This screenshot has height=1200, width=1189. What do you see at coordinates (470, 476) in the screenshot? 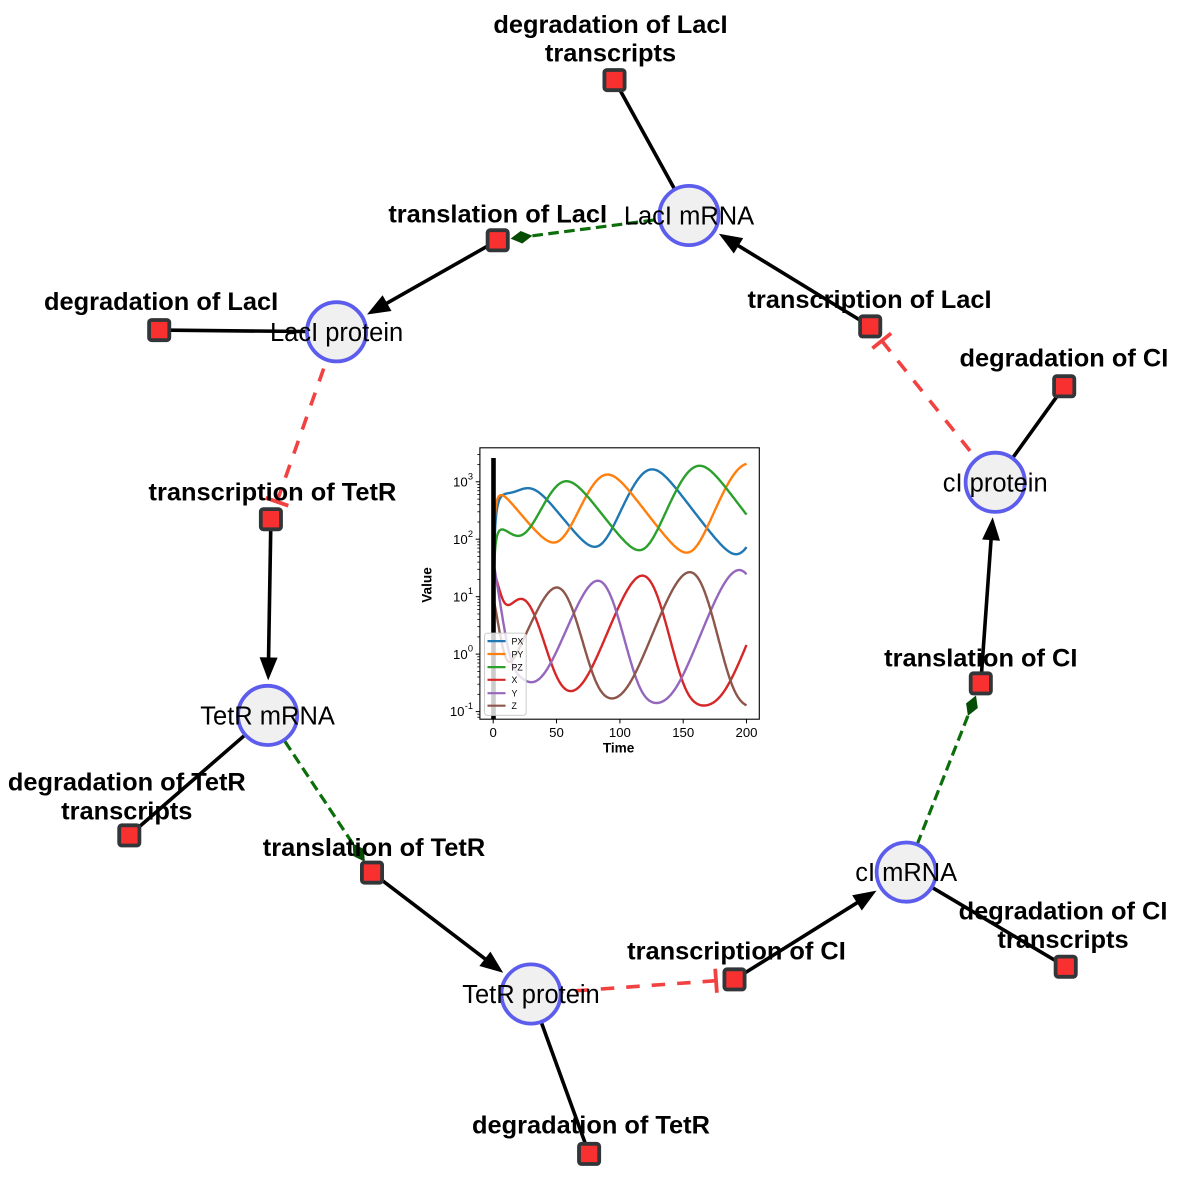
I see `svg-text: 3` at bounding box center [470, 476].